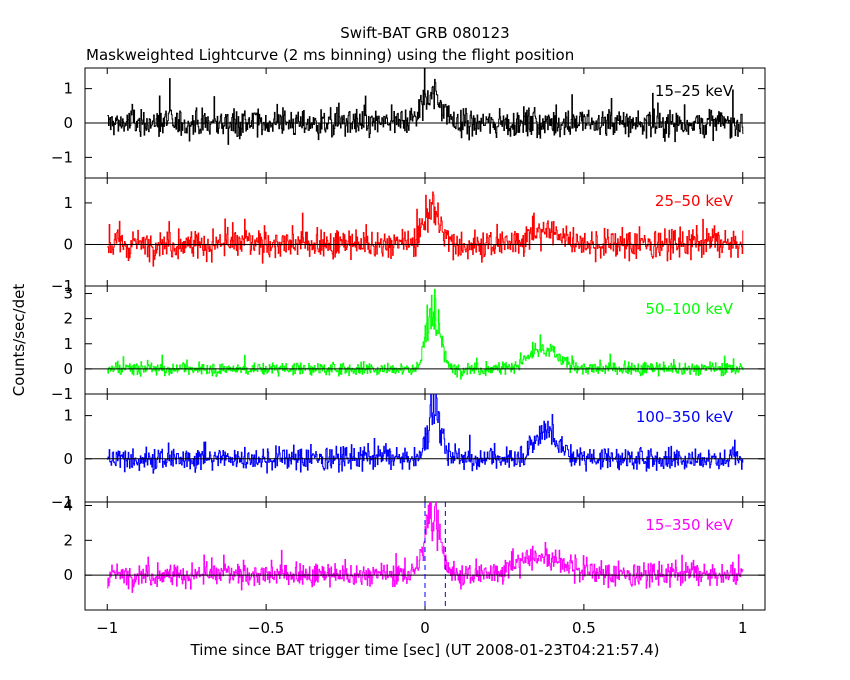 Image resolution: width=850 pixels, height=680 pixels. What do you see at coordinates (107, 628) in the screenshot?
I see `x-tick-label: −1` at bounding box center [107, 628].